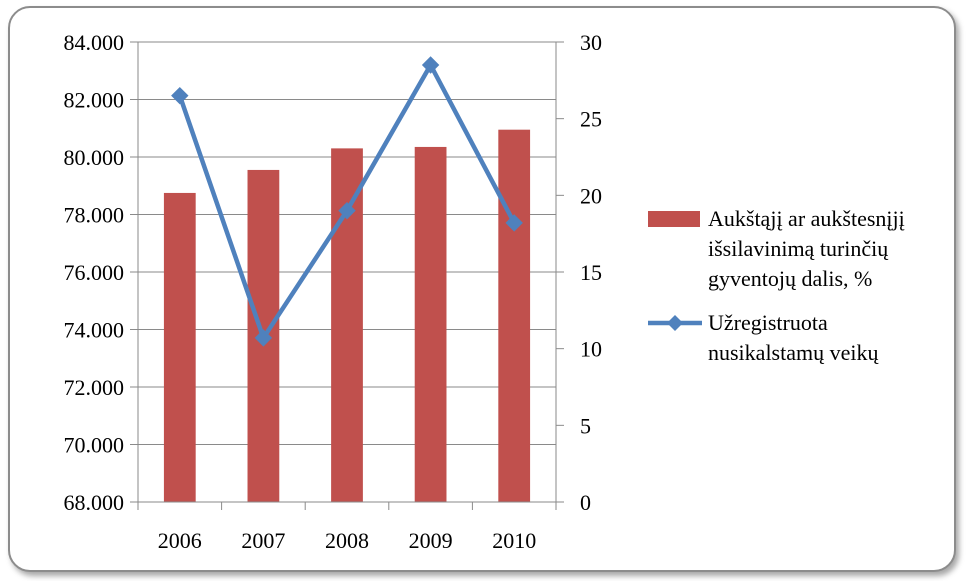  Describe the element at coordinates (585, 502) in the screenshot. I see `right-axis-tick-label: 0` at that location.